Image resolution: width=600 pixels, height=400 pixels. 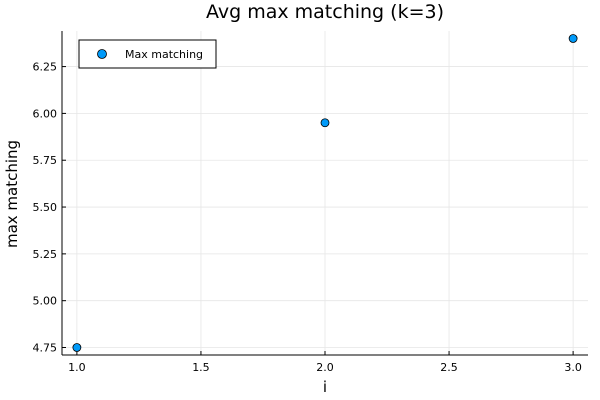 What do you see at coordinates (45, 207) in the screenshot?
I see `y-tick-label: 5.50` at bounding box center [45, 207].